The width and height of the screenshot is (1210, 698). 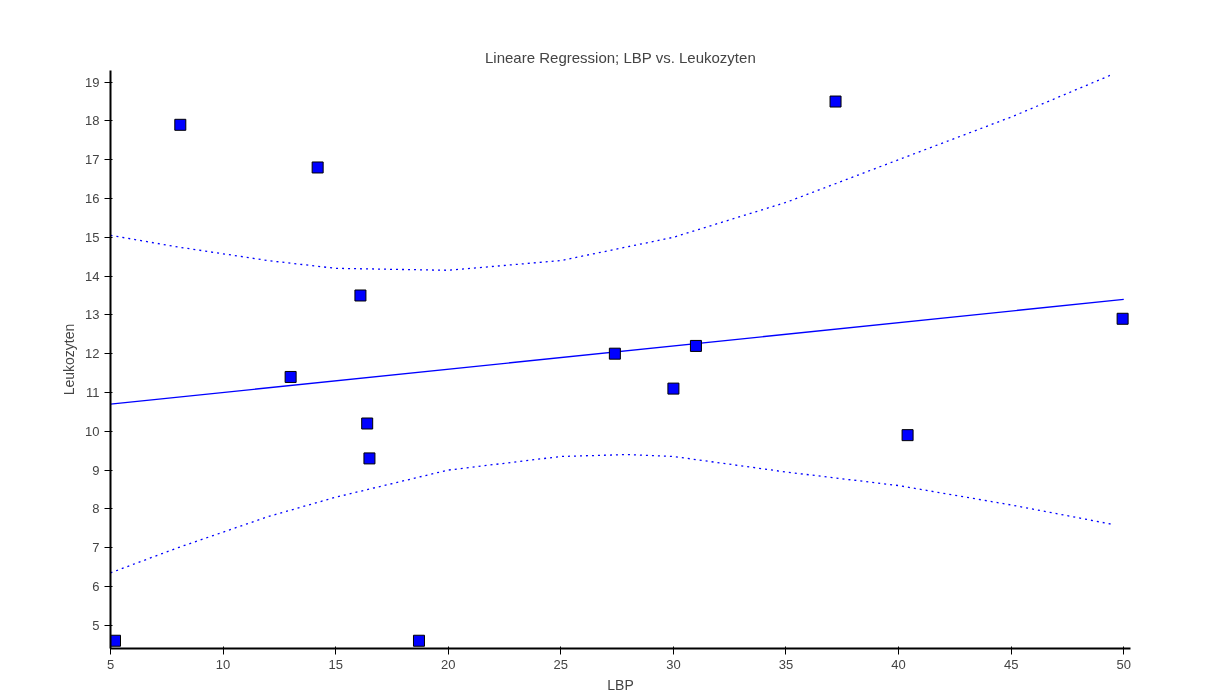 What do you see at coordinates (92, 199) in the screenshot?
I see `y-tick-label: 16` at bounding box center [92, 199].